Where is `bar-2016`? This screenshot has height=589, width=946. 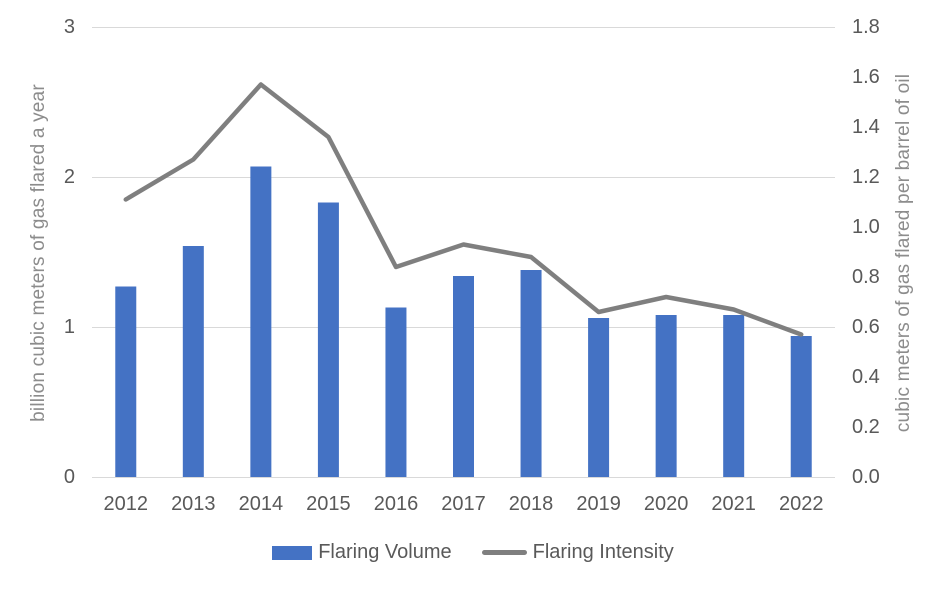 bar-2016 is located at coordinates (396, 392).